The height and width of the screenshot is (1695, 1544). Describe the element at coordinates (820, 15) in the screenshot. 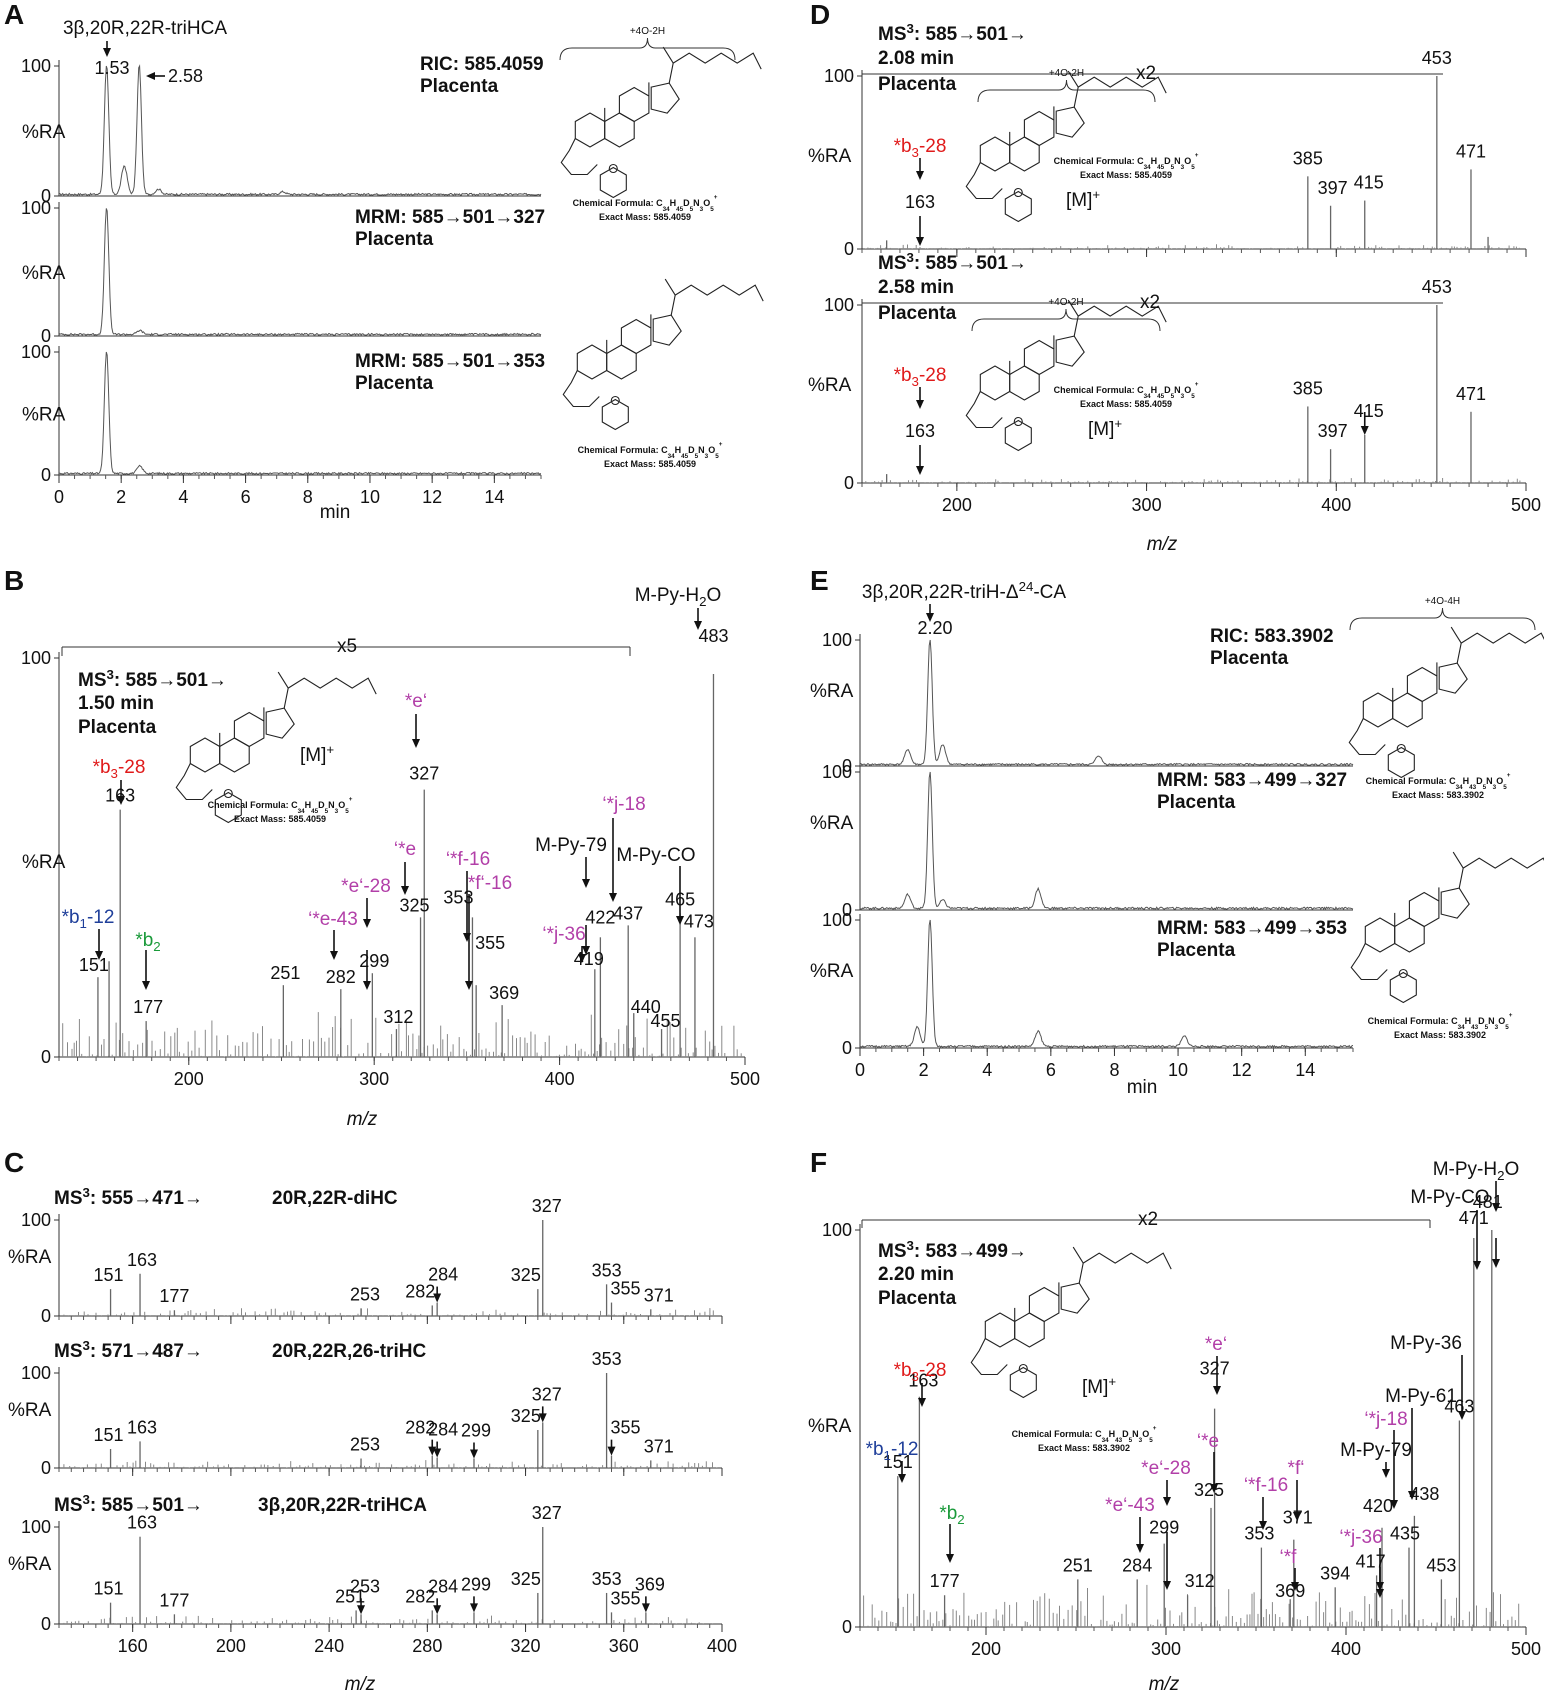

I see `panel-letter-d: D` at that location.